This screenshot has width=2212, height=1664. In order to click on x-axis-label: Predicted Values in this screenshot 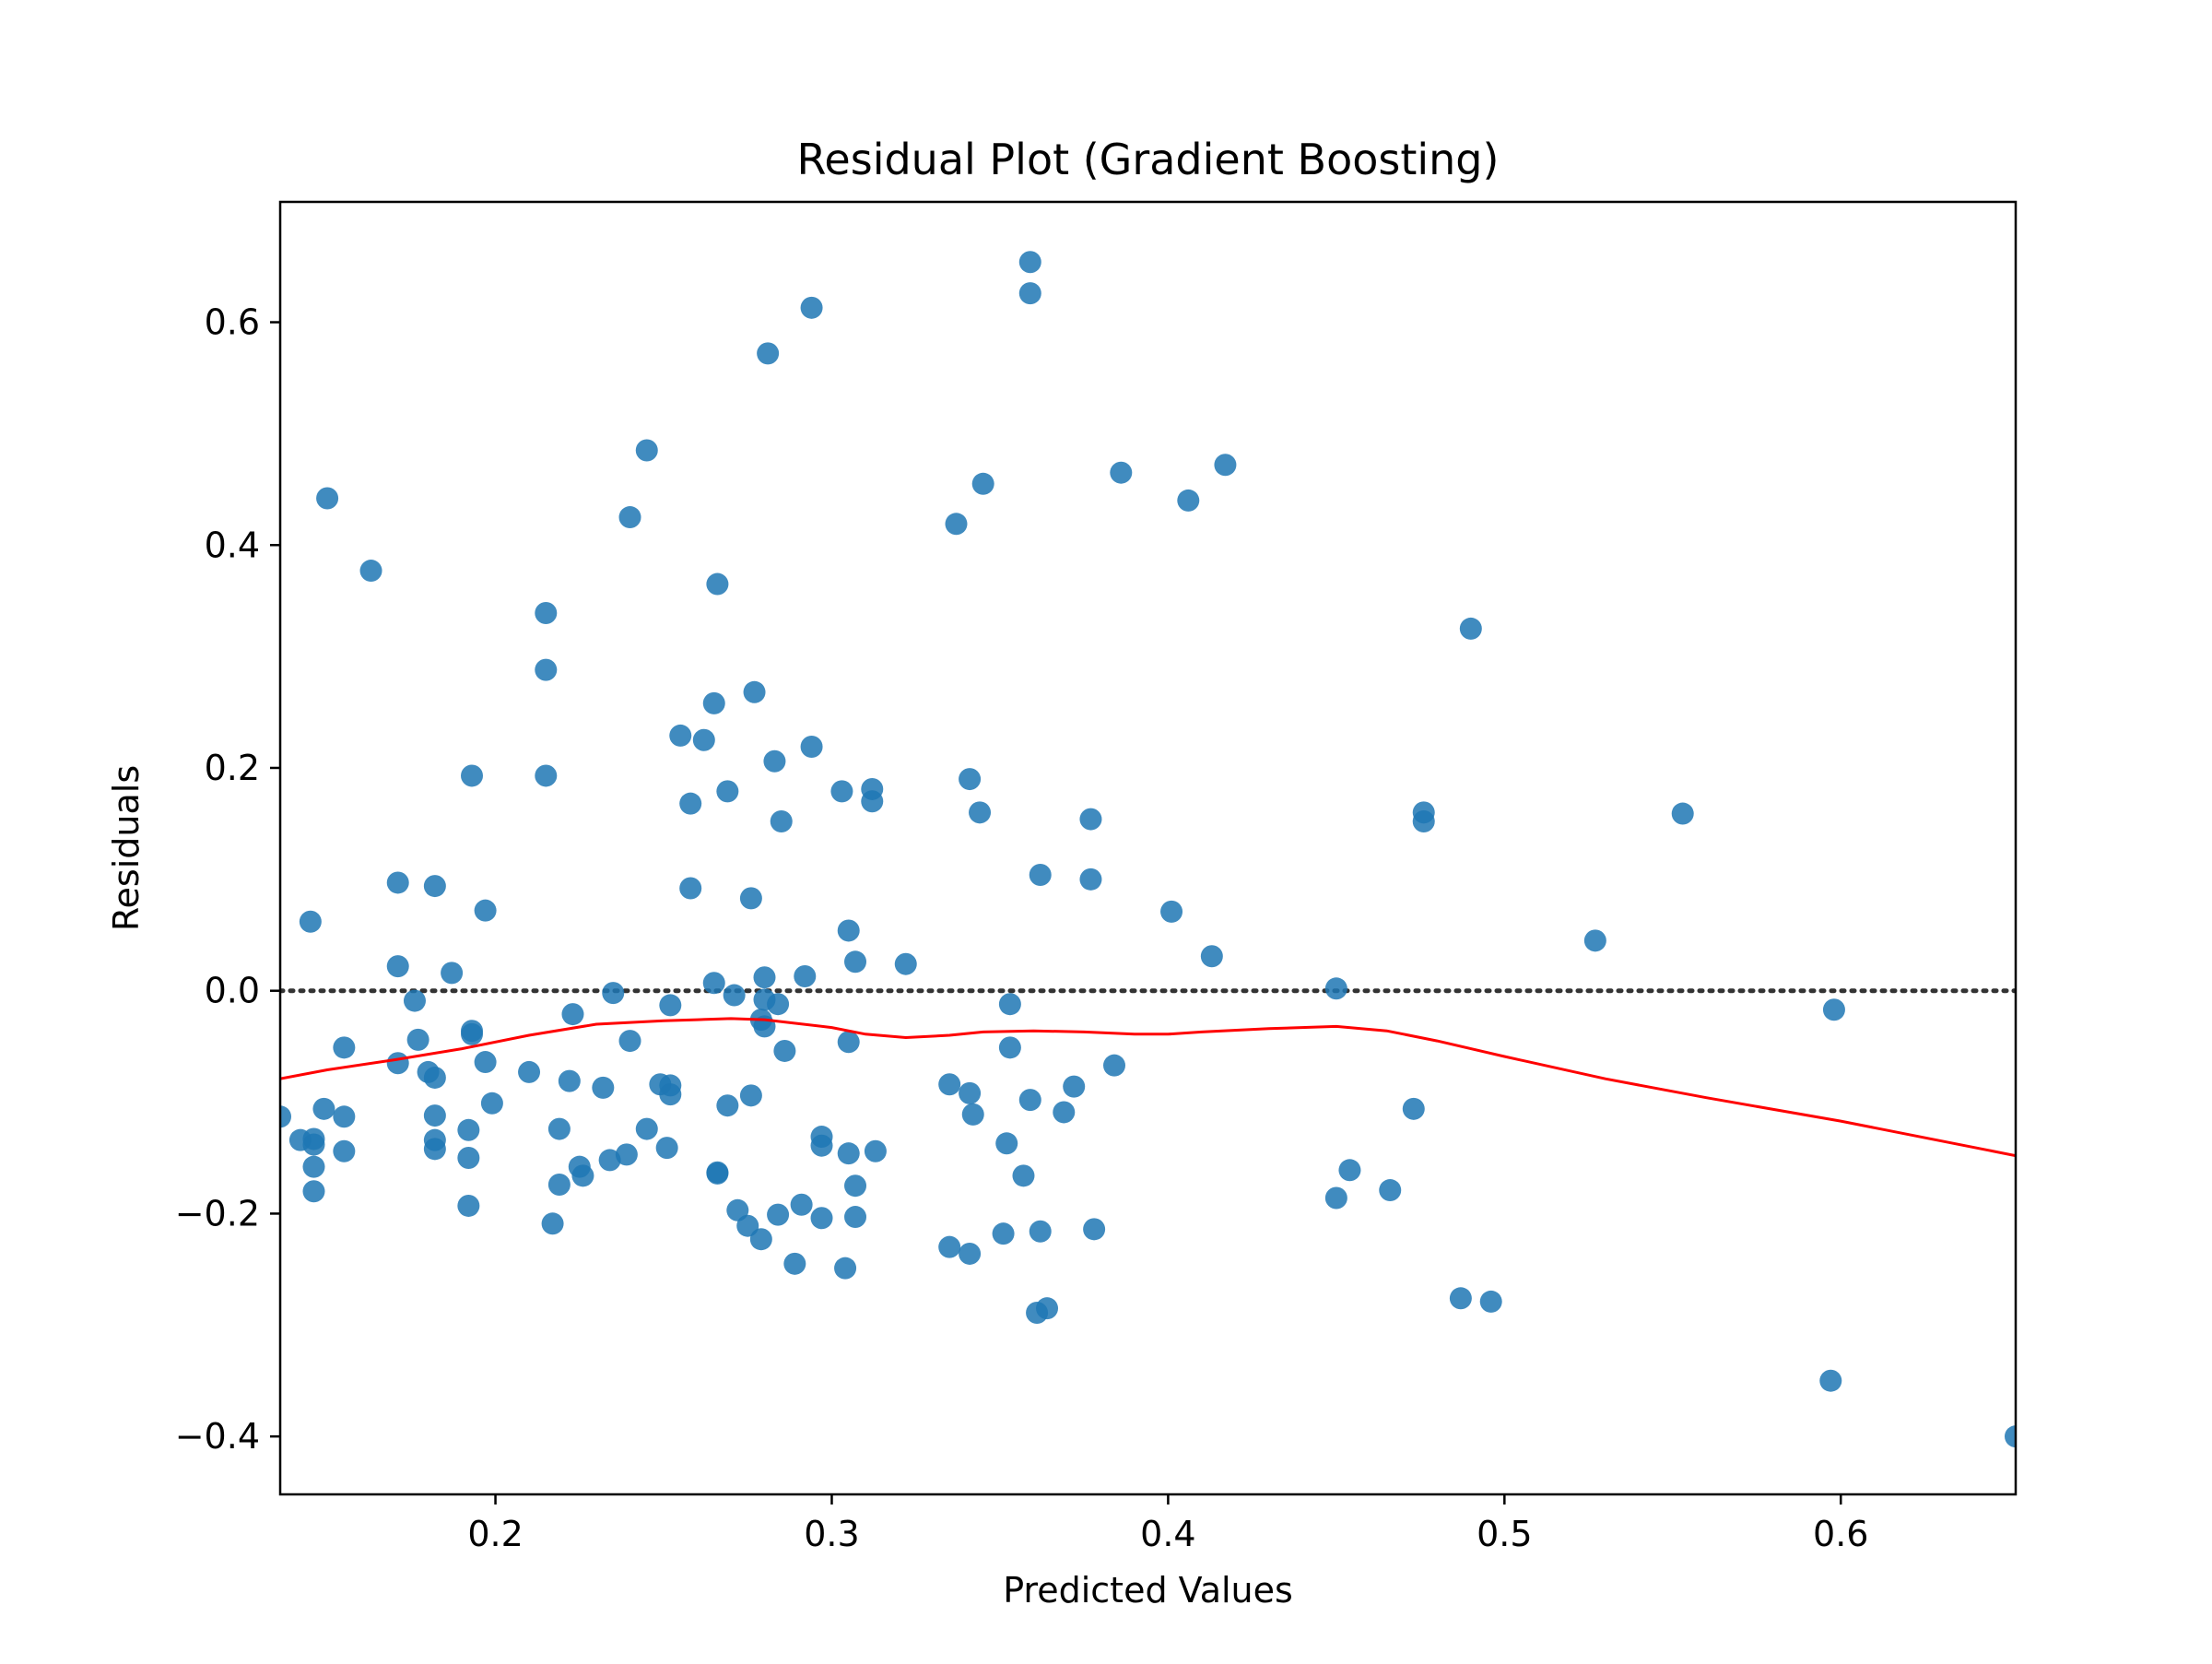, I will do `click(1148, 1590)`.